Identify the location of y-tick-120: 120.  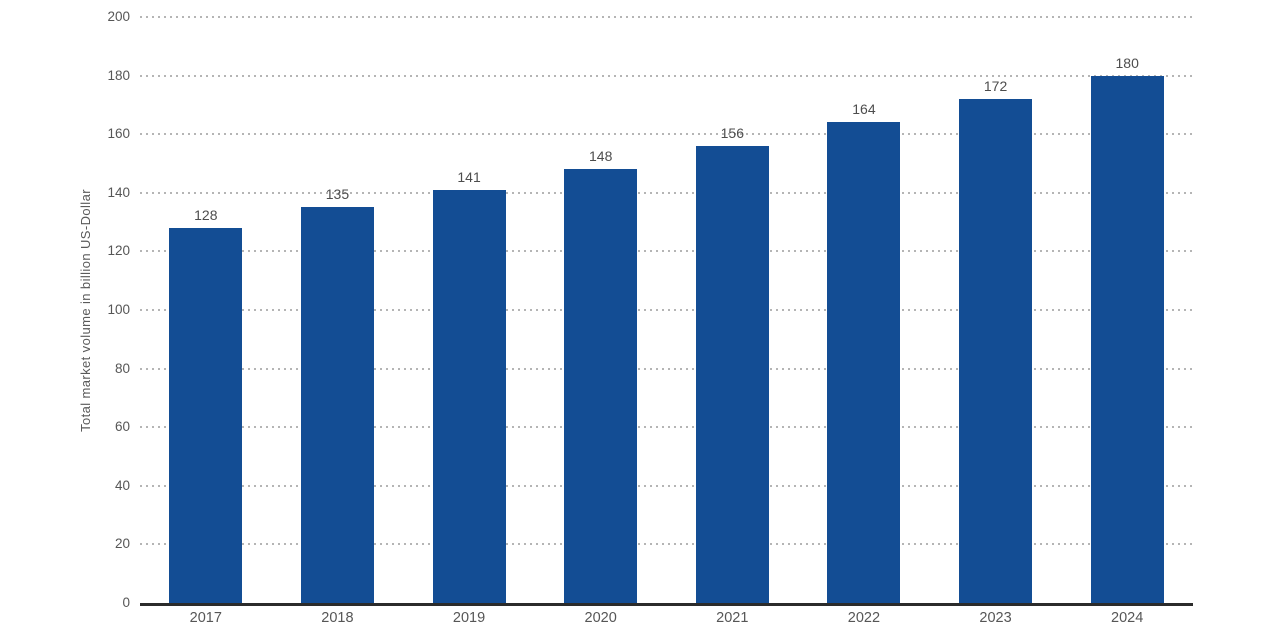
(118, 251).